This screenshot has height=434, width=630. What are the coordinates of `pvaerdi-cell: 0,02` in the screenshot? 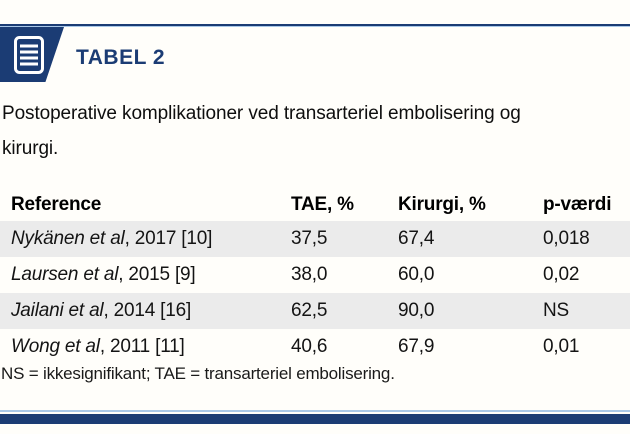 It's located at (561, 274).